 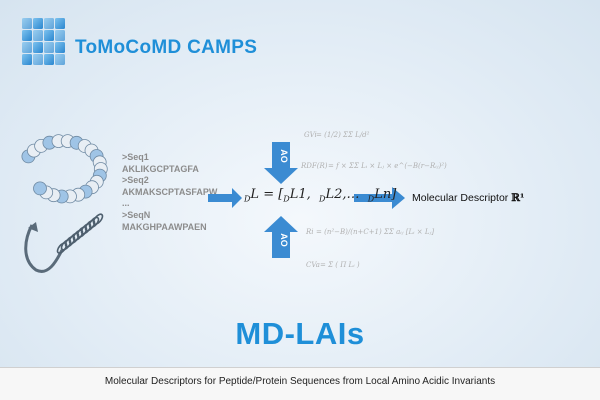 What do you see at coordinates (136, 214) in the screenshot?
I see `sequence-line: >SeqN` at bounding box center [136, 214].